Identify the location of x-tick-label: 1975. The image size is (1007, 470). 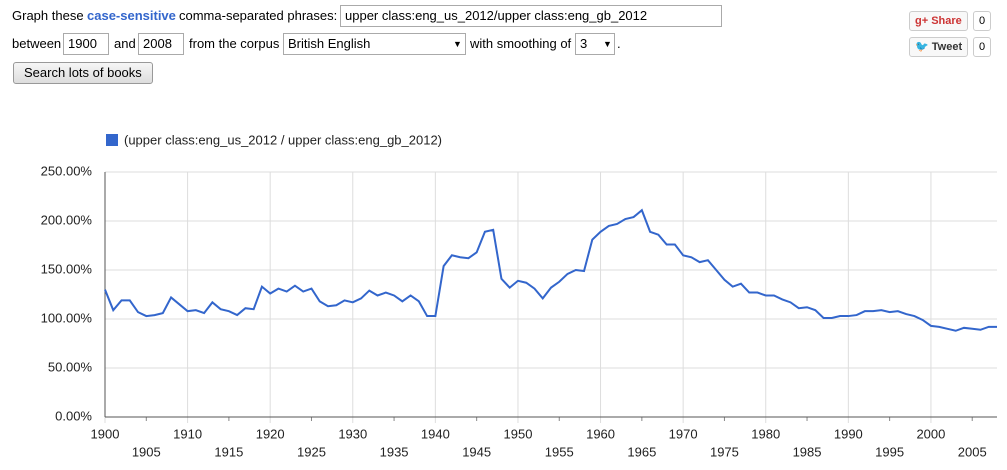
(724, 451).